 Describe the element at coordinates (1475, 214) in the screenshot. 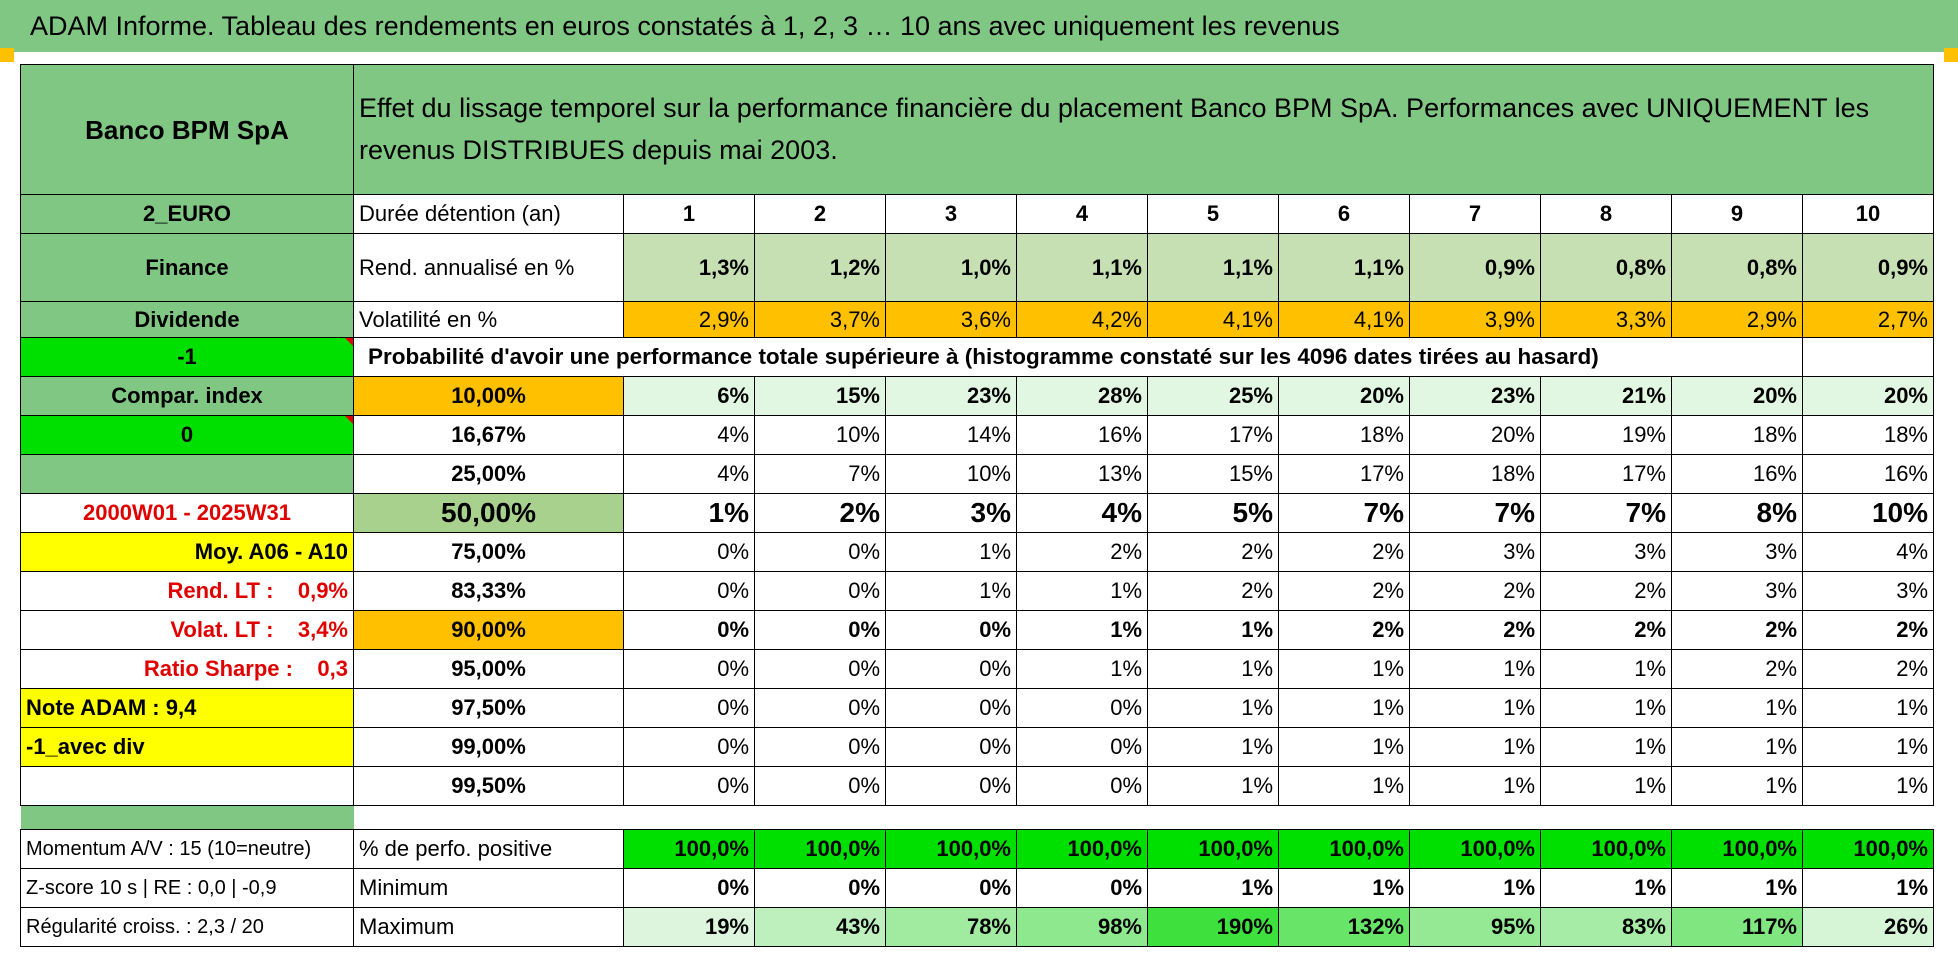

I see `year-cell: 7` at that location.